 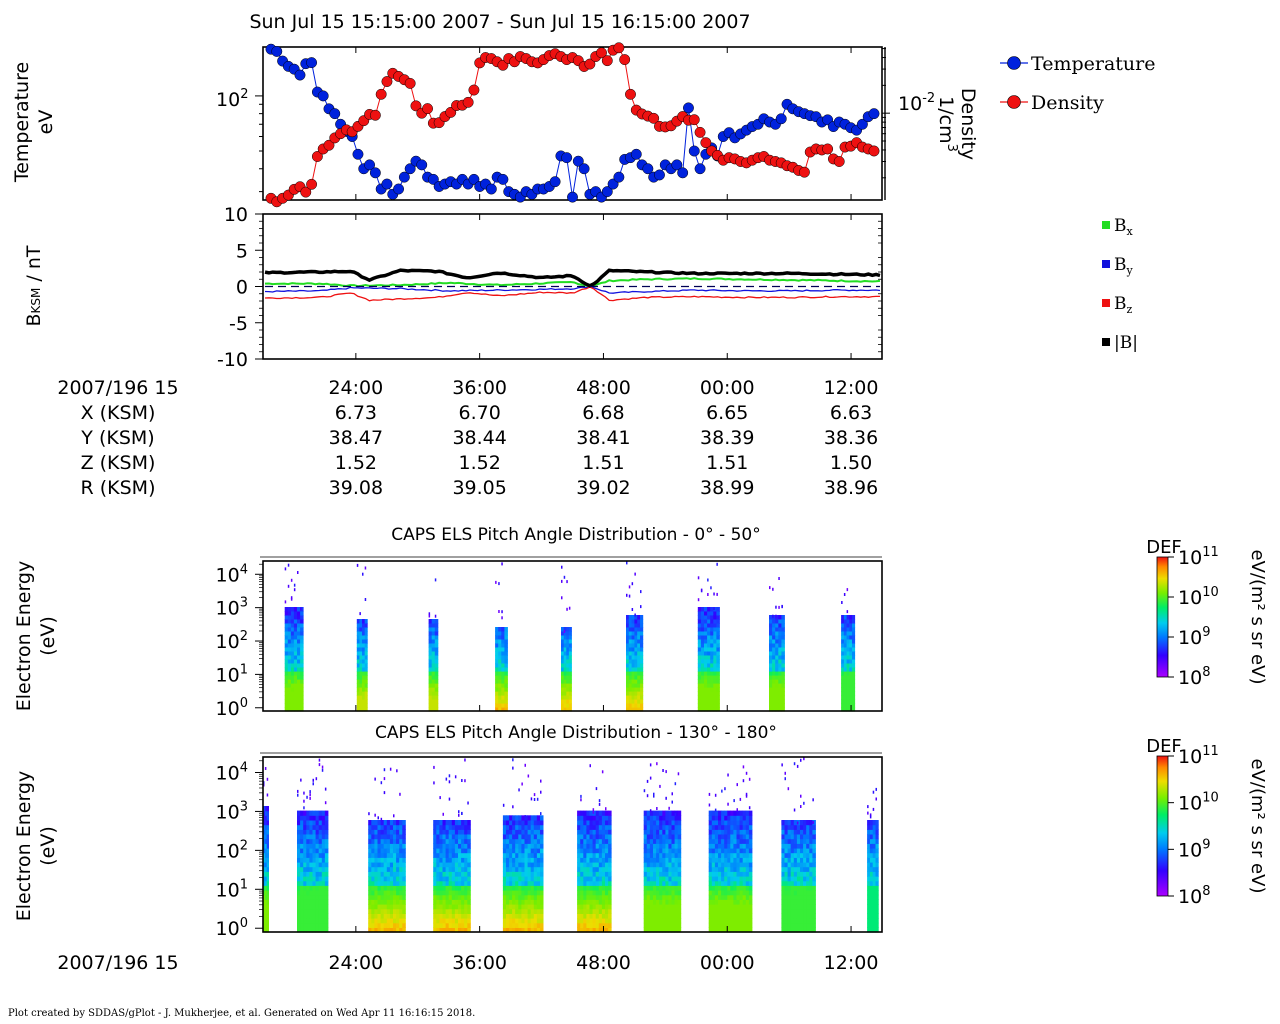 What do you see at coordinates (232, 850) in the screenshot?
I see `energy-tick-label: 102` at bounding box center [232, 850].